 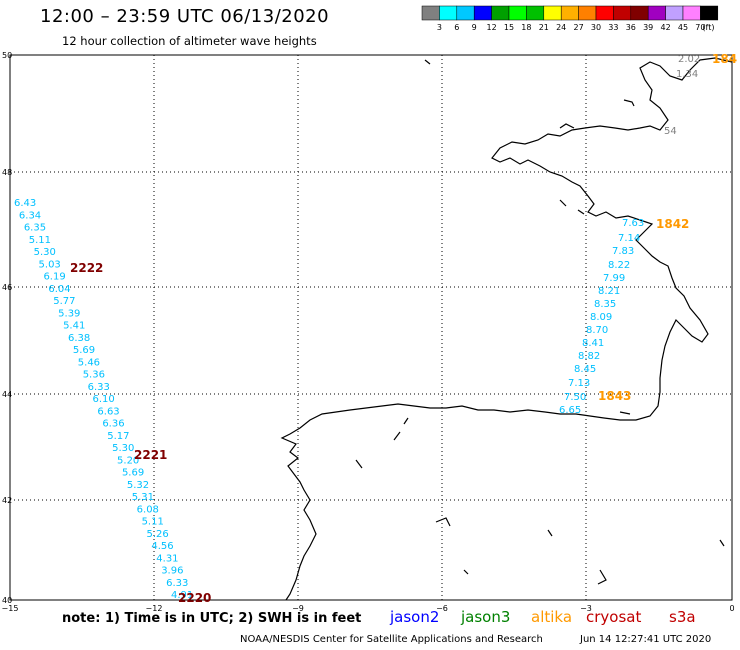 What do you see at coordinates (59, 289) in the screenshot?
I see `swh-value: 6.04` at bounding box center [59, 289].